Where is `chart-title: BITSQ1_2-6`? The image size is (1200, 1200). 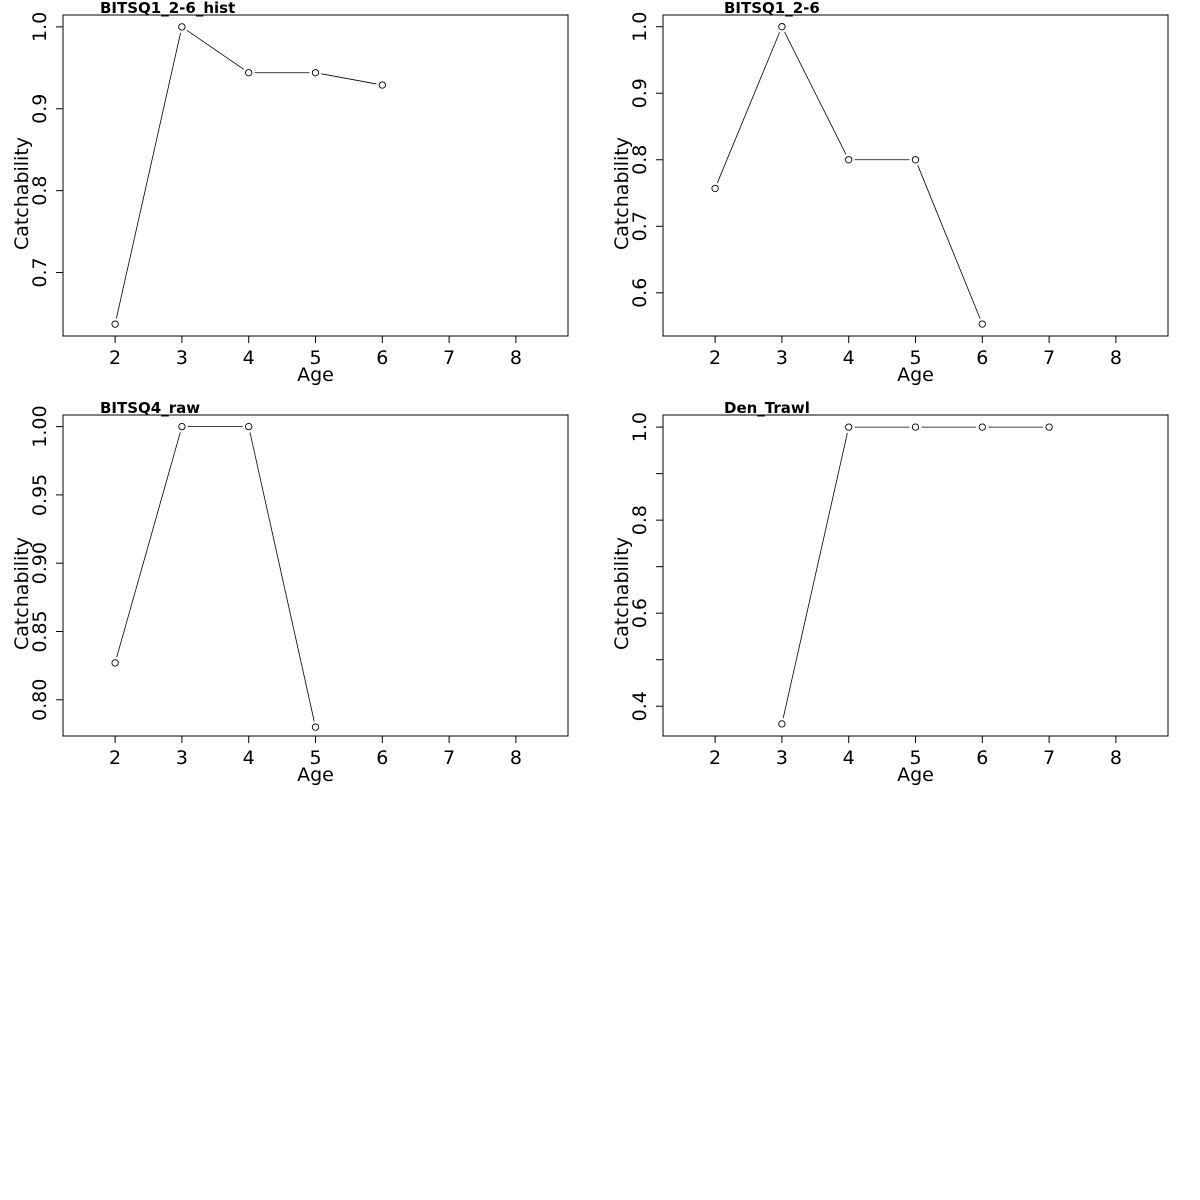
chart-title: BITSQ1_2-6 is located at coordinates (772, 8).